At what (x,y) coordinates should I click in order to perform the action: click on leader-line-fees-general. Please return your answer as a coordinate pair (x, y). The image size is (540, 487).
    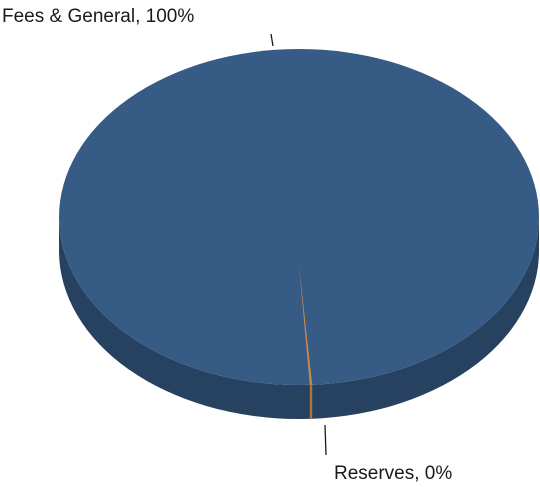
    Looking at the image, I should click on (272, 40).